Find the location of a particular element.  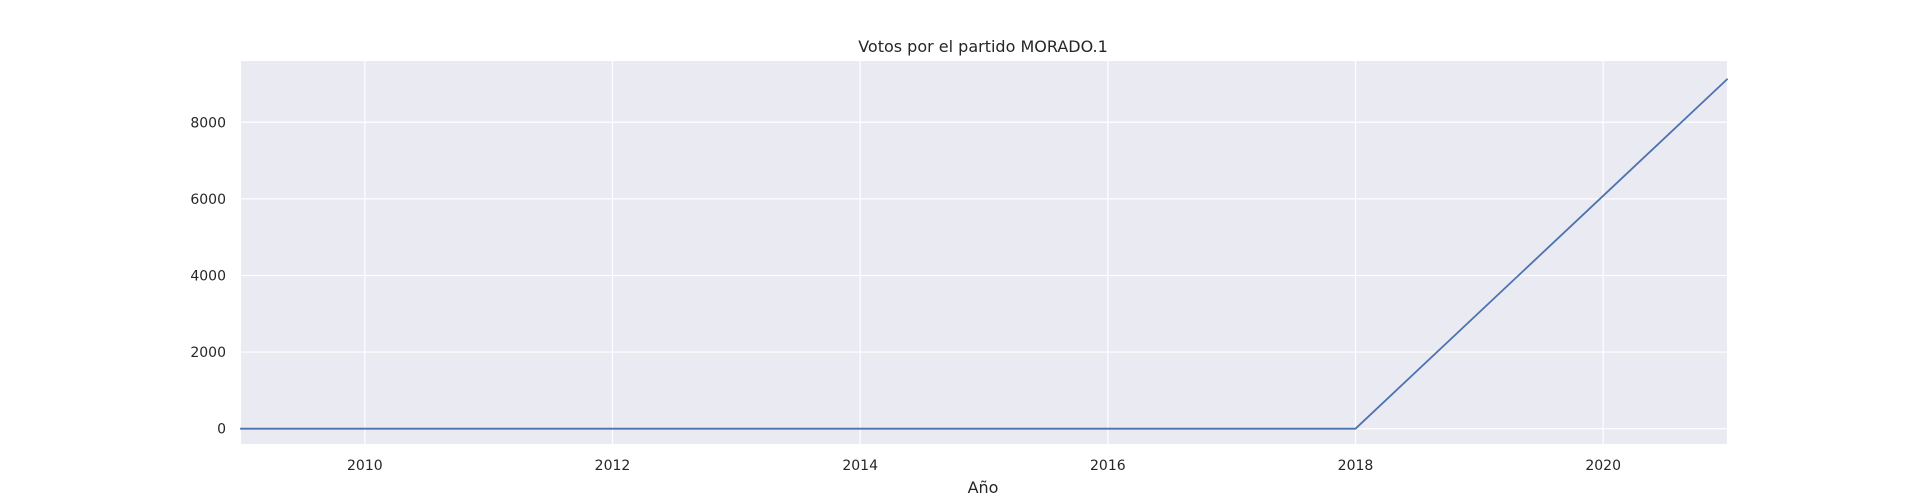

x-axis-ticks: 2010 2012 2014 2016 2018 2020 is located at coordinates (984, 466).